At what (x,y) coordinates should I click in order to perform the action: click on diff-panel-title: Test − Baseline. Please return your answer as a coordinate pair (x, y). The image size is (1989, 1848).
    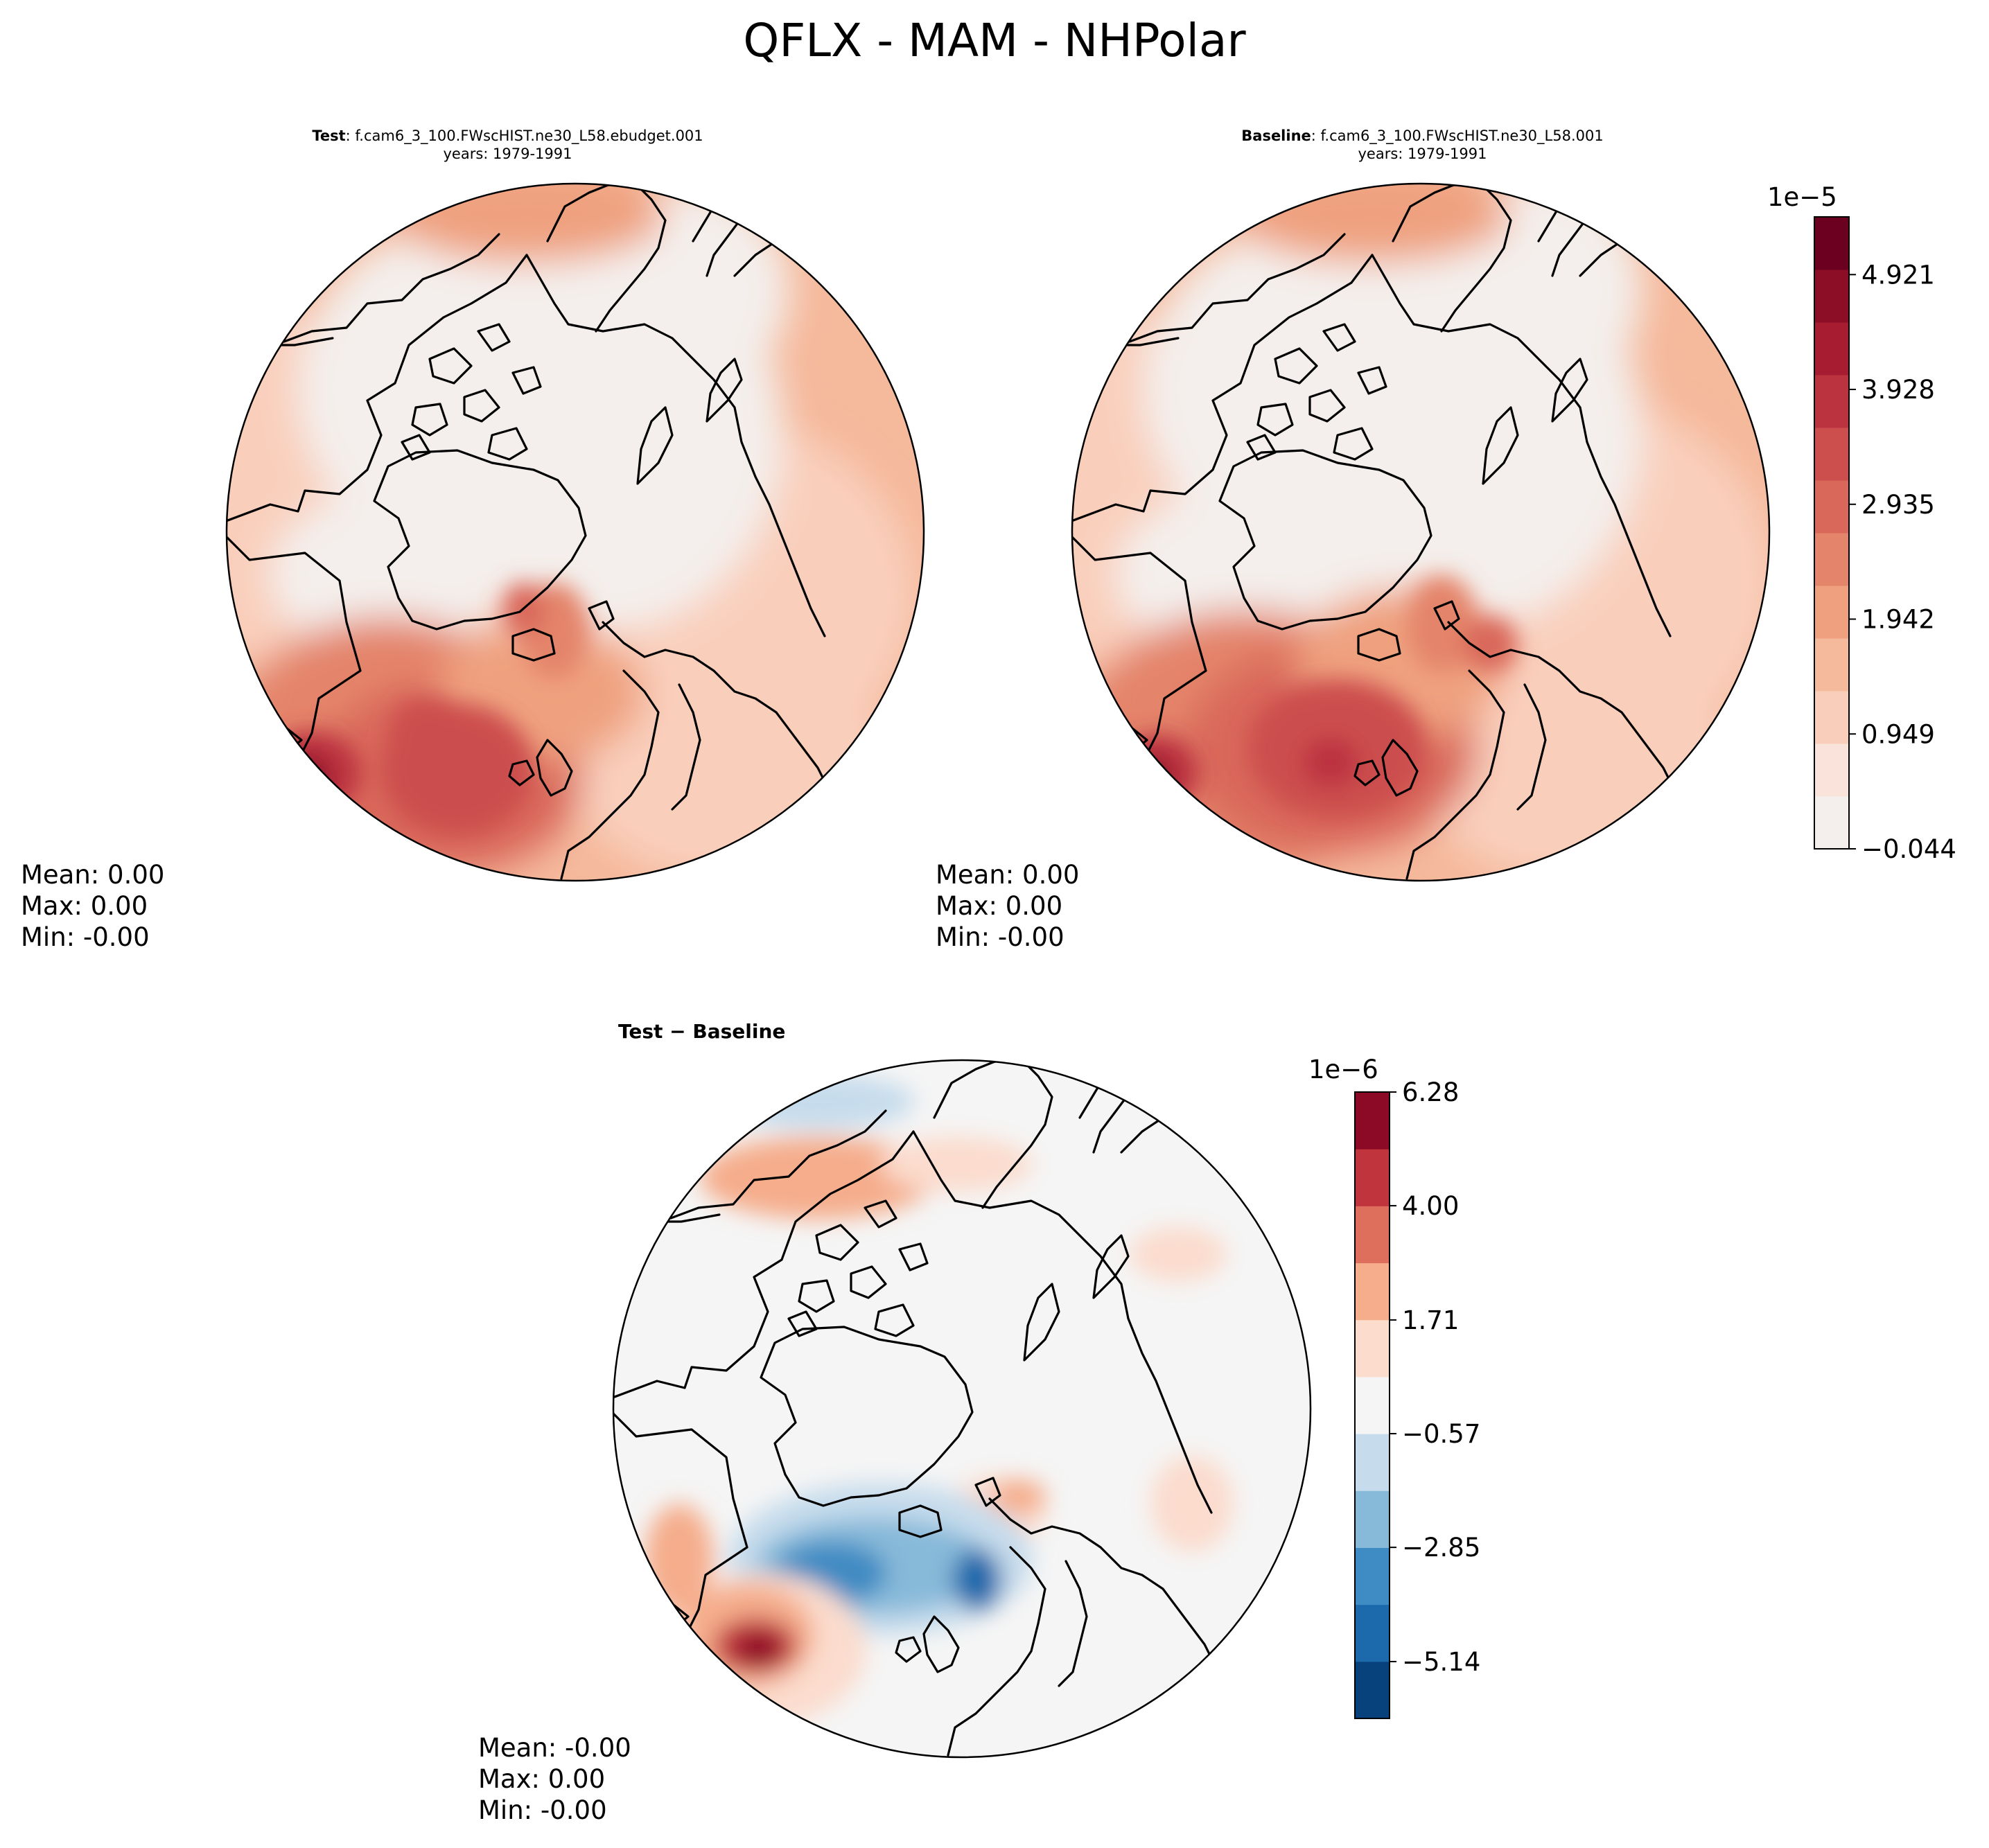
    Looking at the image, I should click on (702, 1031).